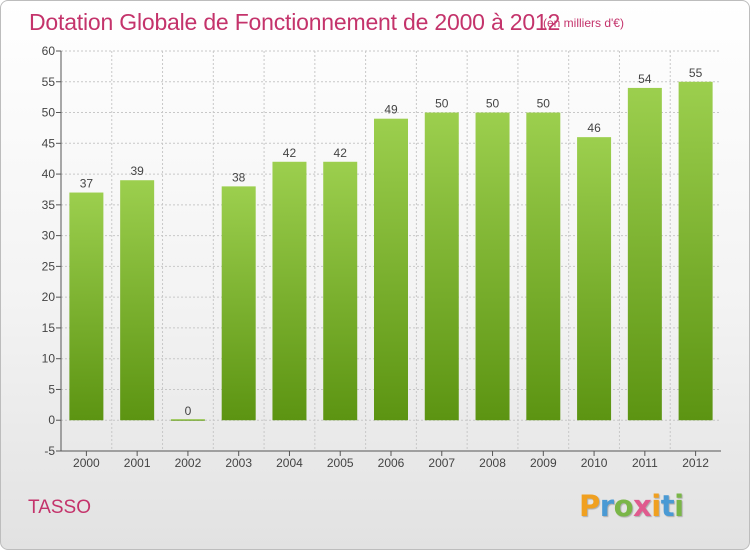  I want to click on data-label: 49, so click(391, 110).